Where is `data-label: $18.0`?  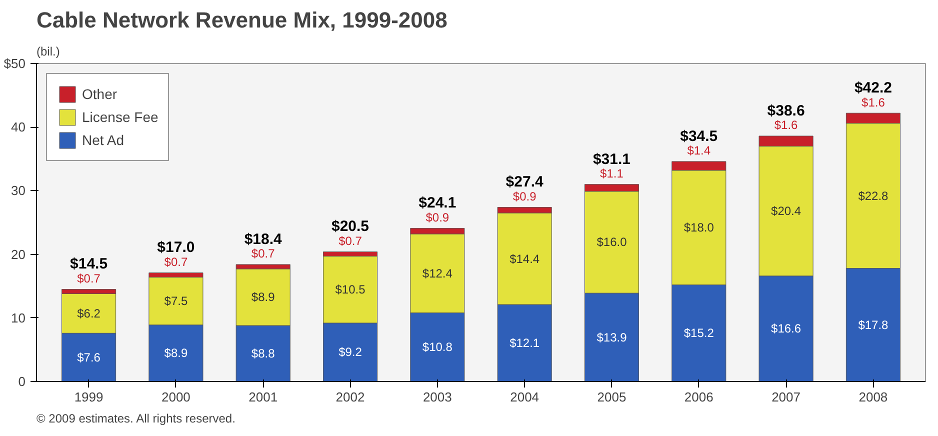 data-label: $18.0 is located at coordinates (699, 227).